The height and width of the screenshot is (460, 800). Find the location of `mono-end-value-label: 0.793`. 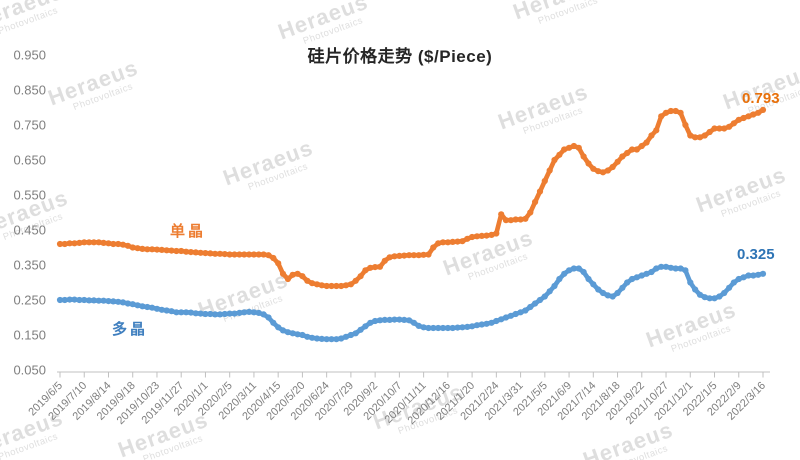

mono-end-value-label: 0.793 is located at coordinates (761, 98).